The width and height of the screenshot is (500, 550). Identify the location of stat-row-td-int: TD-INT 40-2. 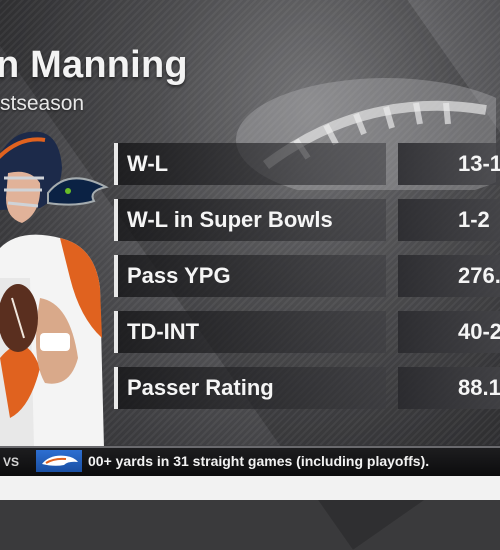
(307, 332).